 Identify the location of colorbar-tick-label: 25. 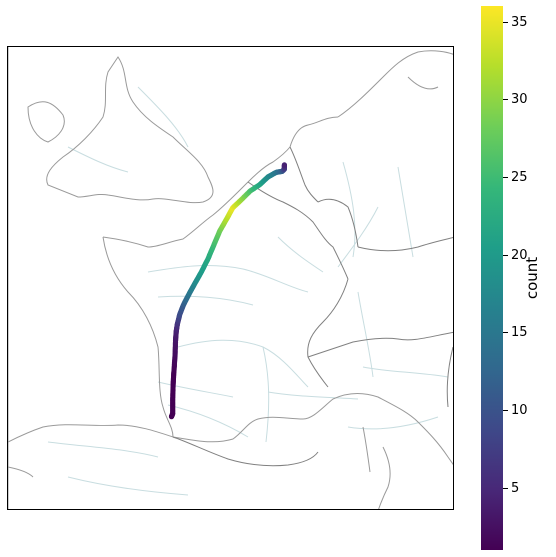
(519, 177).